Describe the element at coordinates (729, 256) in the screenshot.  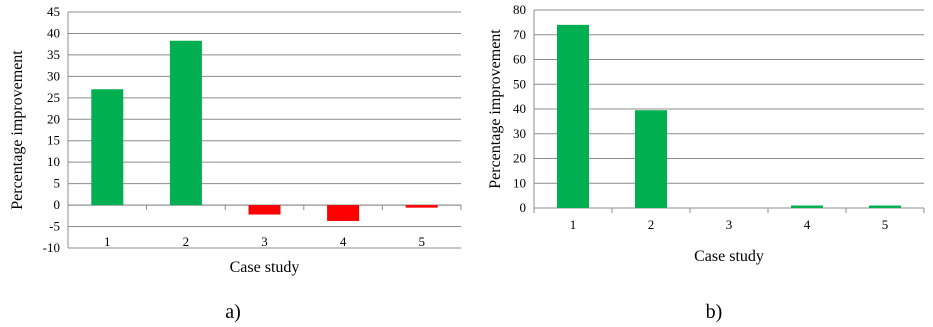
I see `b-x-axis-title: Case study` at that location.